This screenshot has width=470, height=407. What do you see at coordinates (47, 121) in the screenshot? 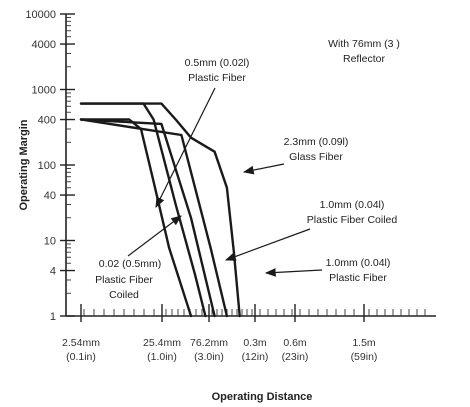
I see `y-tick-label: 400` at bounding box center [47, 121].